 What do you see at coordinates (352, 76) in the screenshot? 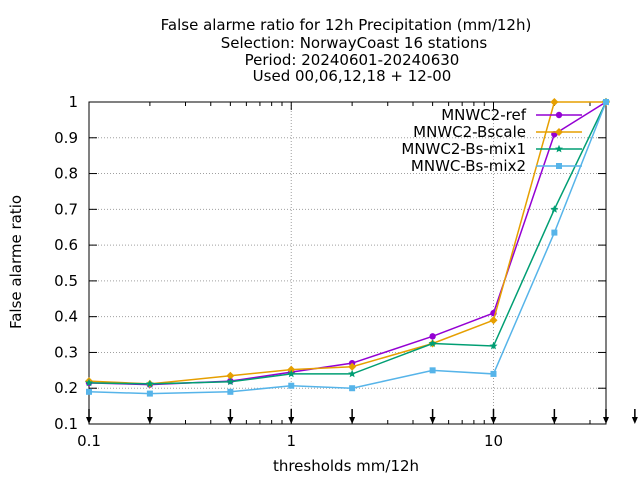
I see `title-line: Used 00,06,12,18 + 12-00` at bounding box center [352, 76].